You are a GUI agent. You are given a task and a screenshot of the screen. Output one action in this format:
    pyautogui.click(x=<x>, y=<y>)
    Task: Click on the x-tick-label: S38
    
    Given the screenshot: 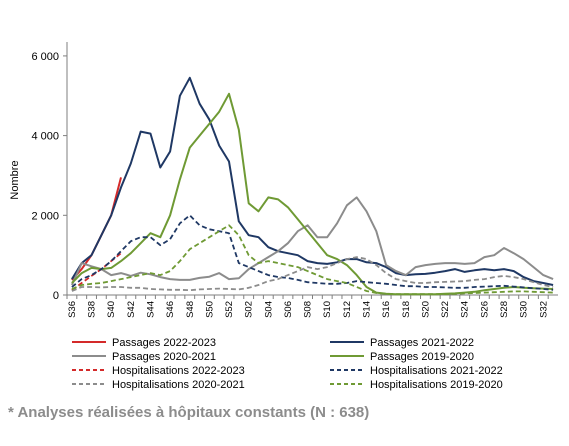 What is the action you would take?
    pyautogui.click(x=92, y=309)
    